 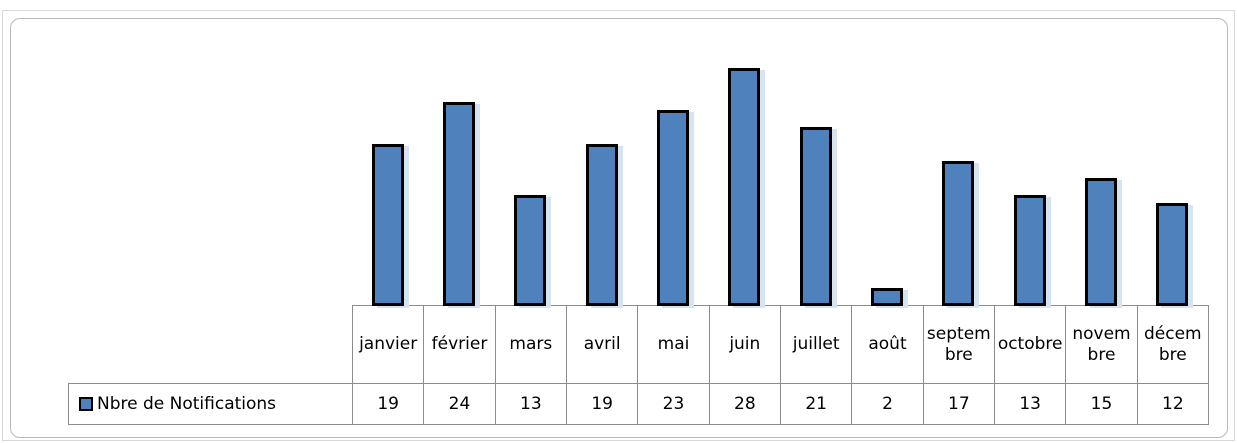 What do you see at coordinates (1172, 344) in the screenshot?
I see `category-cell: décembre` at bounding box center [1172, 344].